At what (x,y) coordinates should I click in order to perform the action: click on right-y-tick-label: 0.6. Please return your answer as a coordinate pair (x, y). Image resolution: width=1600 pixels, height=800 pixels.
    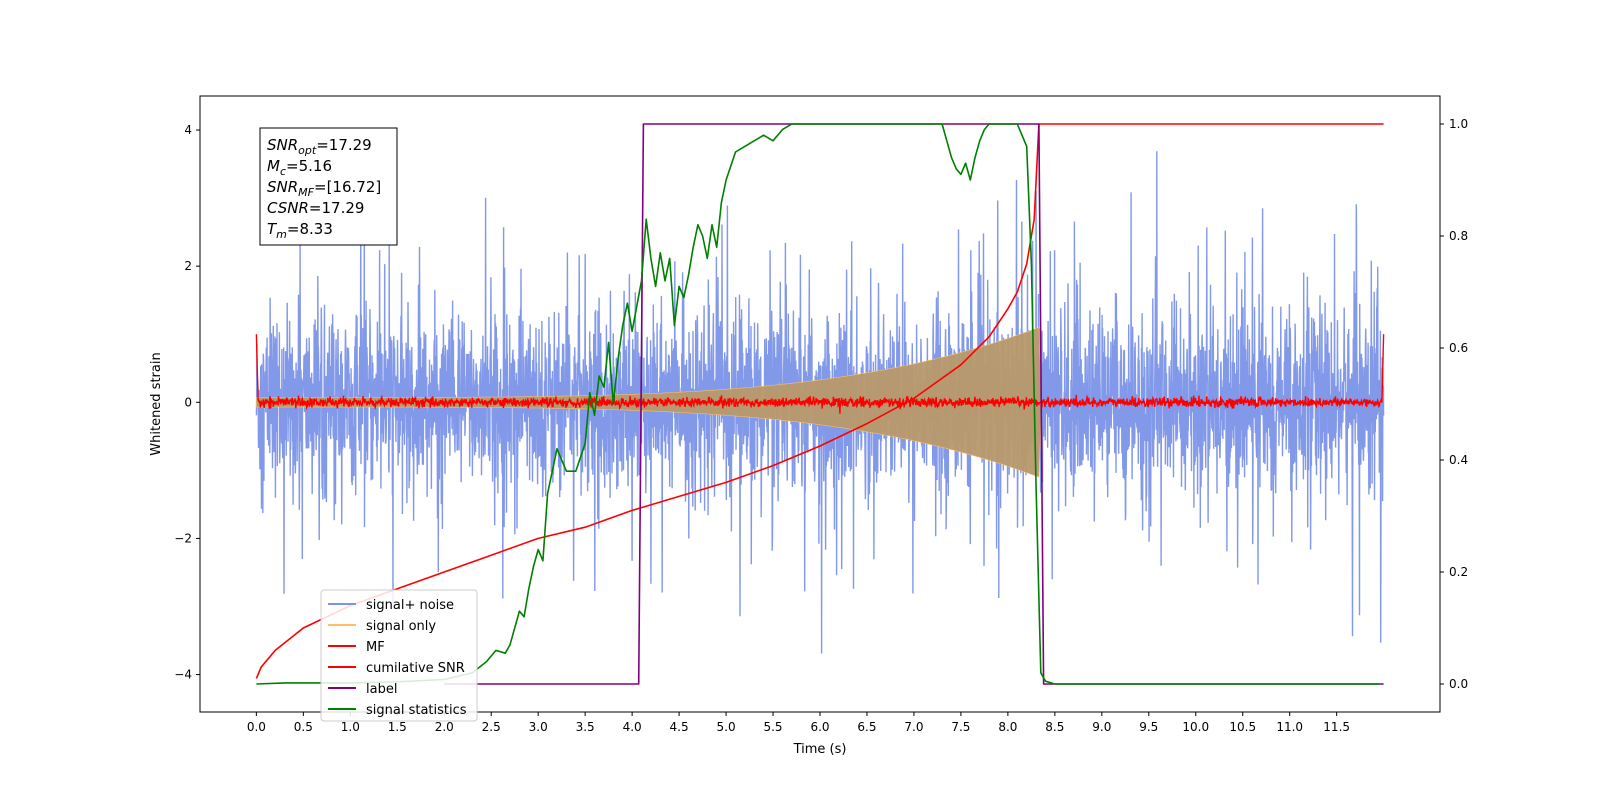
    Looking at the image, I should click on (1458, 348).